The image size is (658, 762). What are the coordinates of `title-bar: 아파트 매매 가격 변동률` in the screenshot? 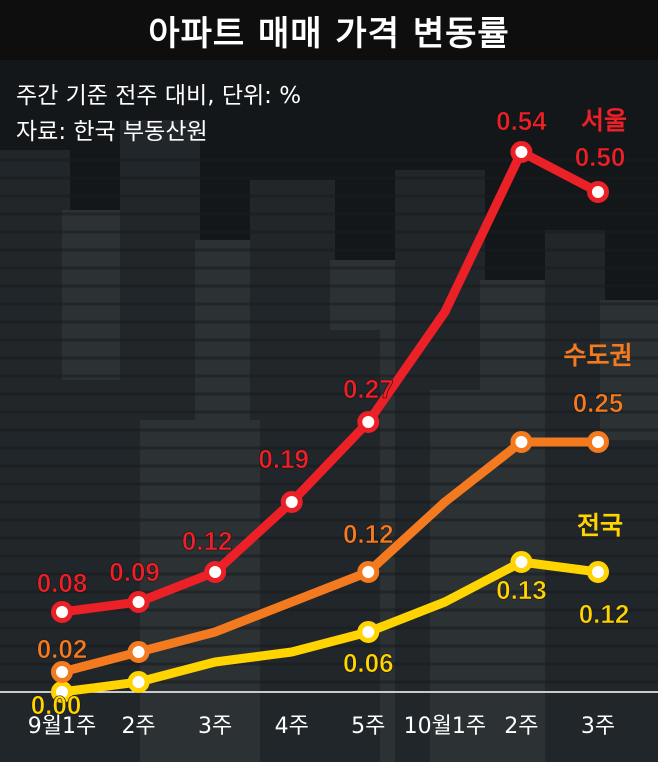 It's located at (329, 30).